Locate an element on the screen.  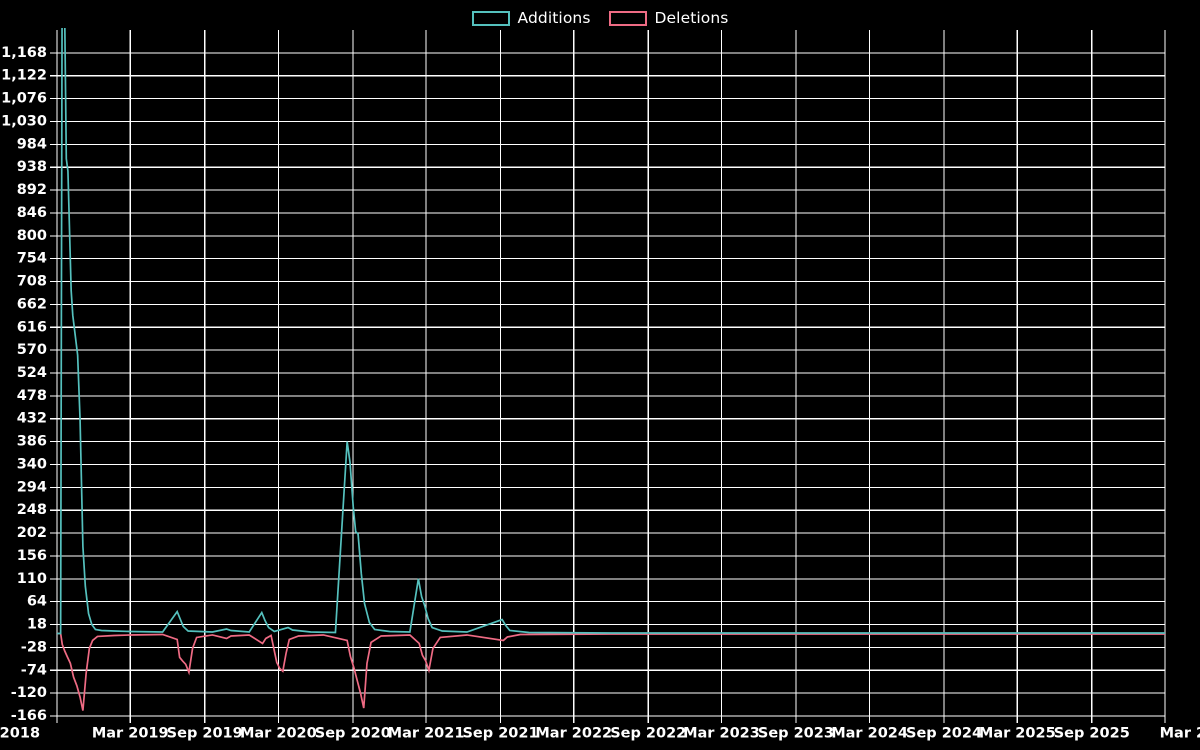
legend-label-deletions: Deletions is located at coordinates (691, 18).